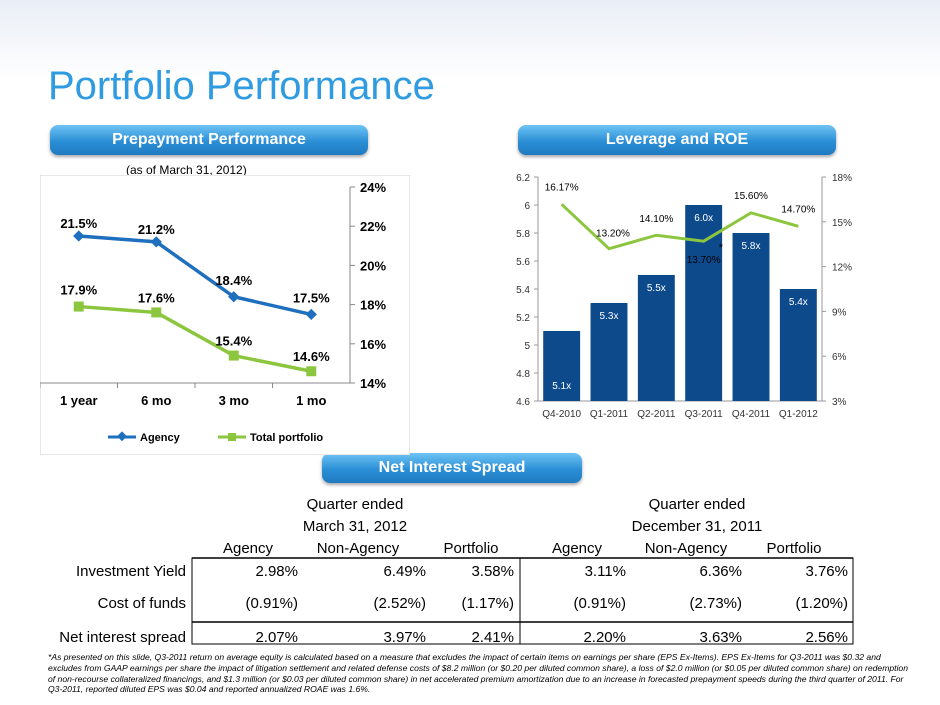 This screenshot has width=940, height=705. What do you see at coordinates (373, 305) in the screenshot?
I see `prepay-y-tick-label: 18%` at bounding box center [373, 305].